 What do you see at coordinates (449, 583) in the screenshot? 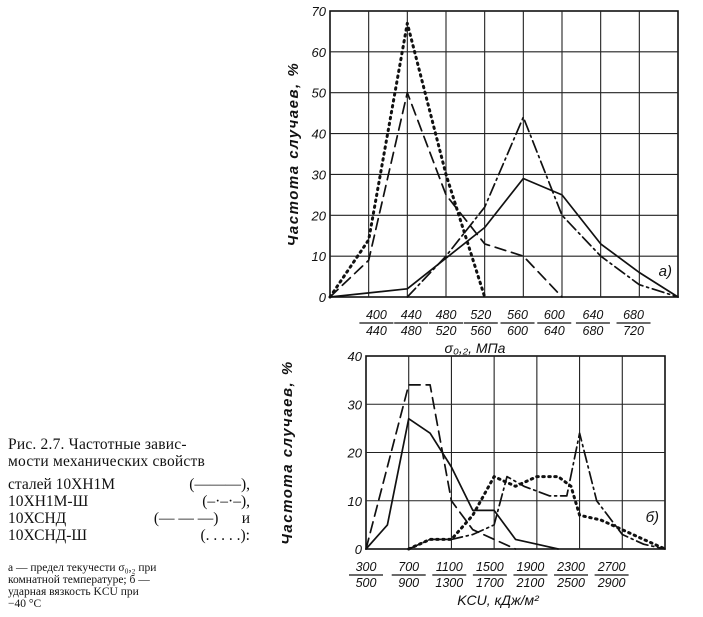
I see `x-tick-label-bottom: 1300` at bounding box center [449, 583].